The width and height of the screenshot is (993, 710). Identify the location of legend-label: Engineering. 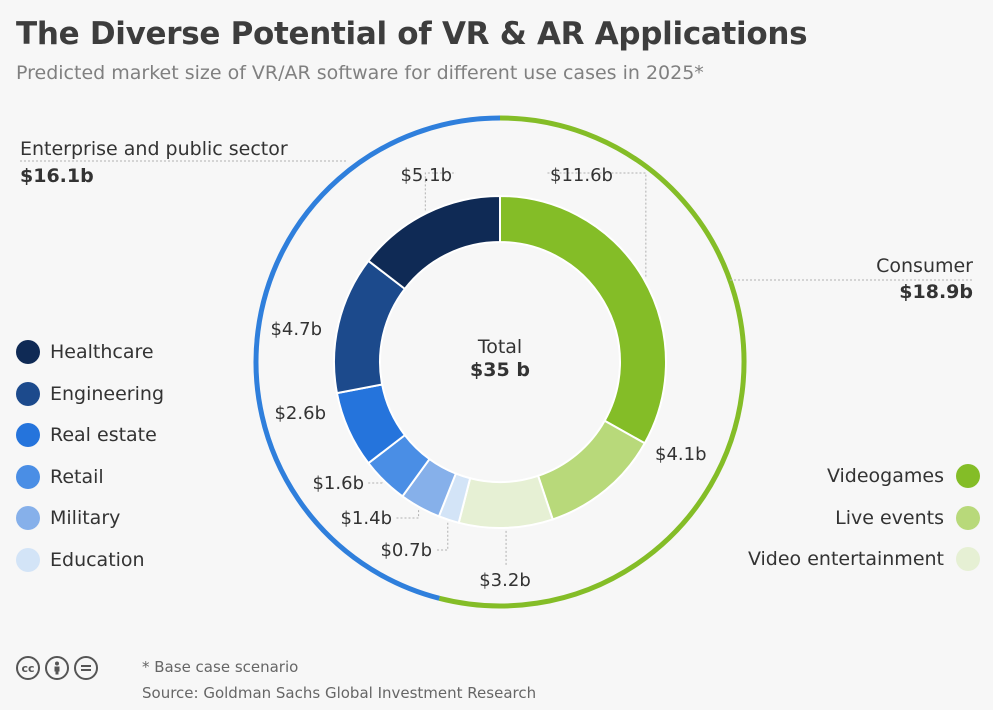
(107, 393).